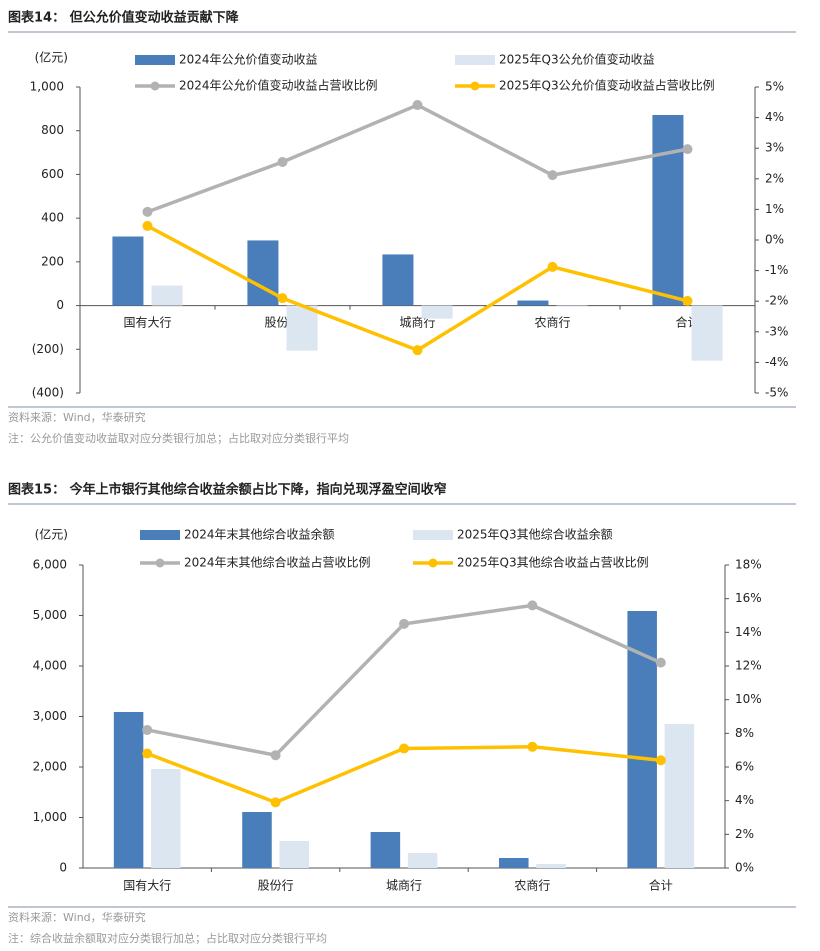 The image size is (820, 951). What do you see at coordinates (748, 632) in the screenshot?
I see `y2-tick-label: 14%` at bounding box center [748, 632].